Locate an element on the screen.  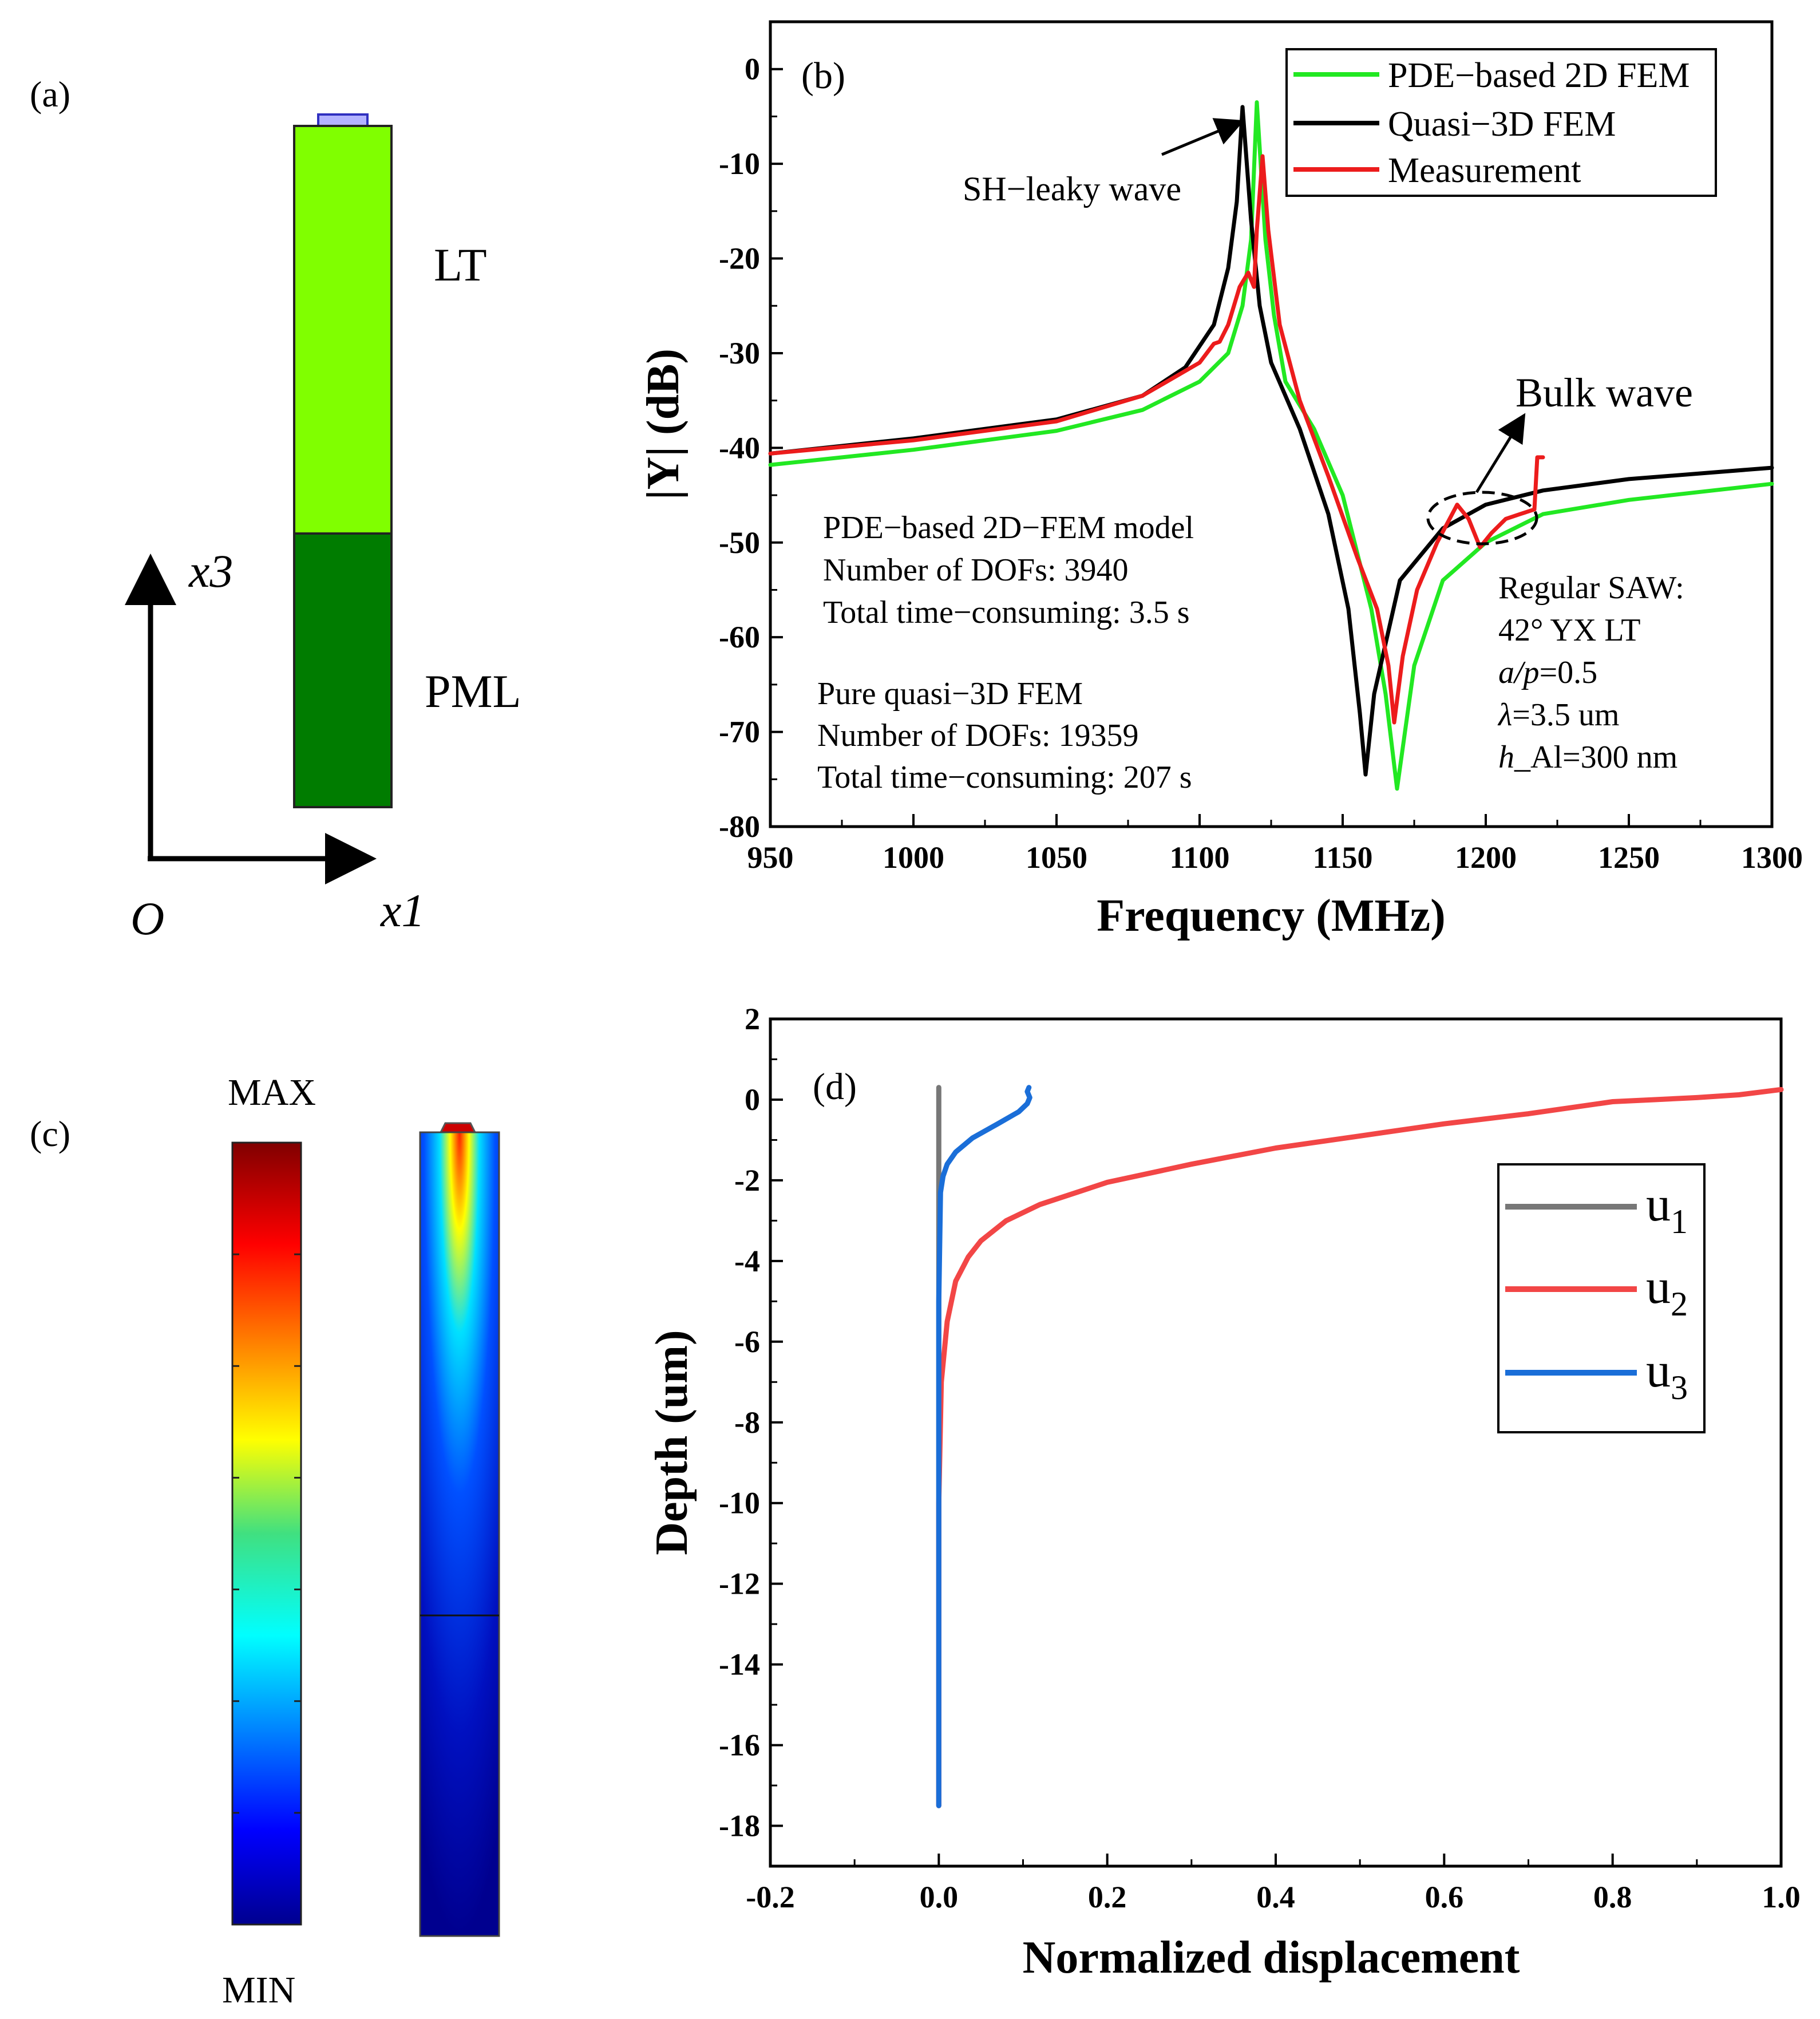
model2-line2: Number of DOFs: 19359 is located at coordinates (978, 735).